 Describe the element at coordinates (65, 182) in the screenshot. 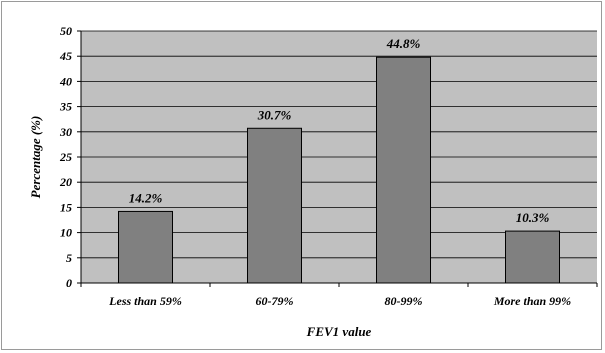

I see `y-tick-label: 20` at that location.